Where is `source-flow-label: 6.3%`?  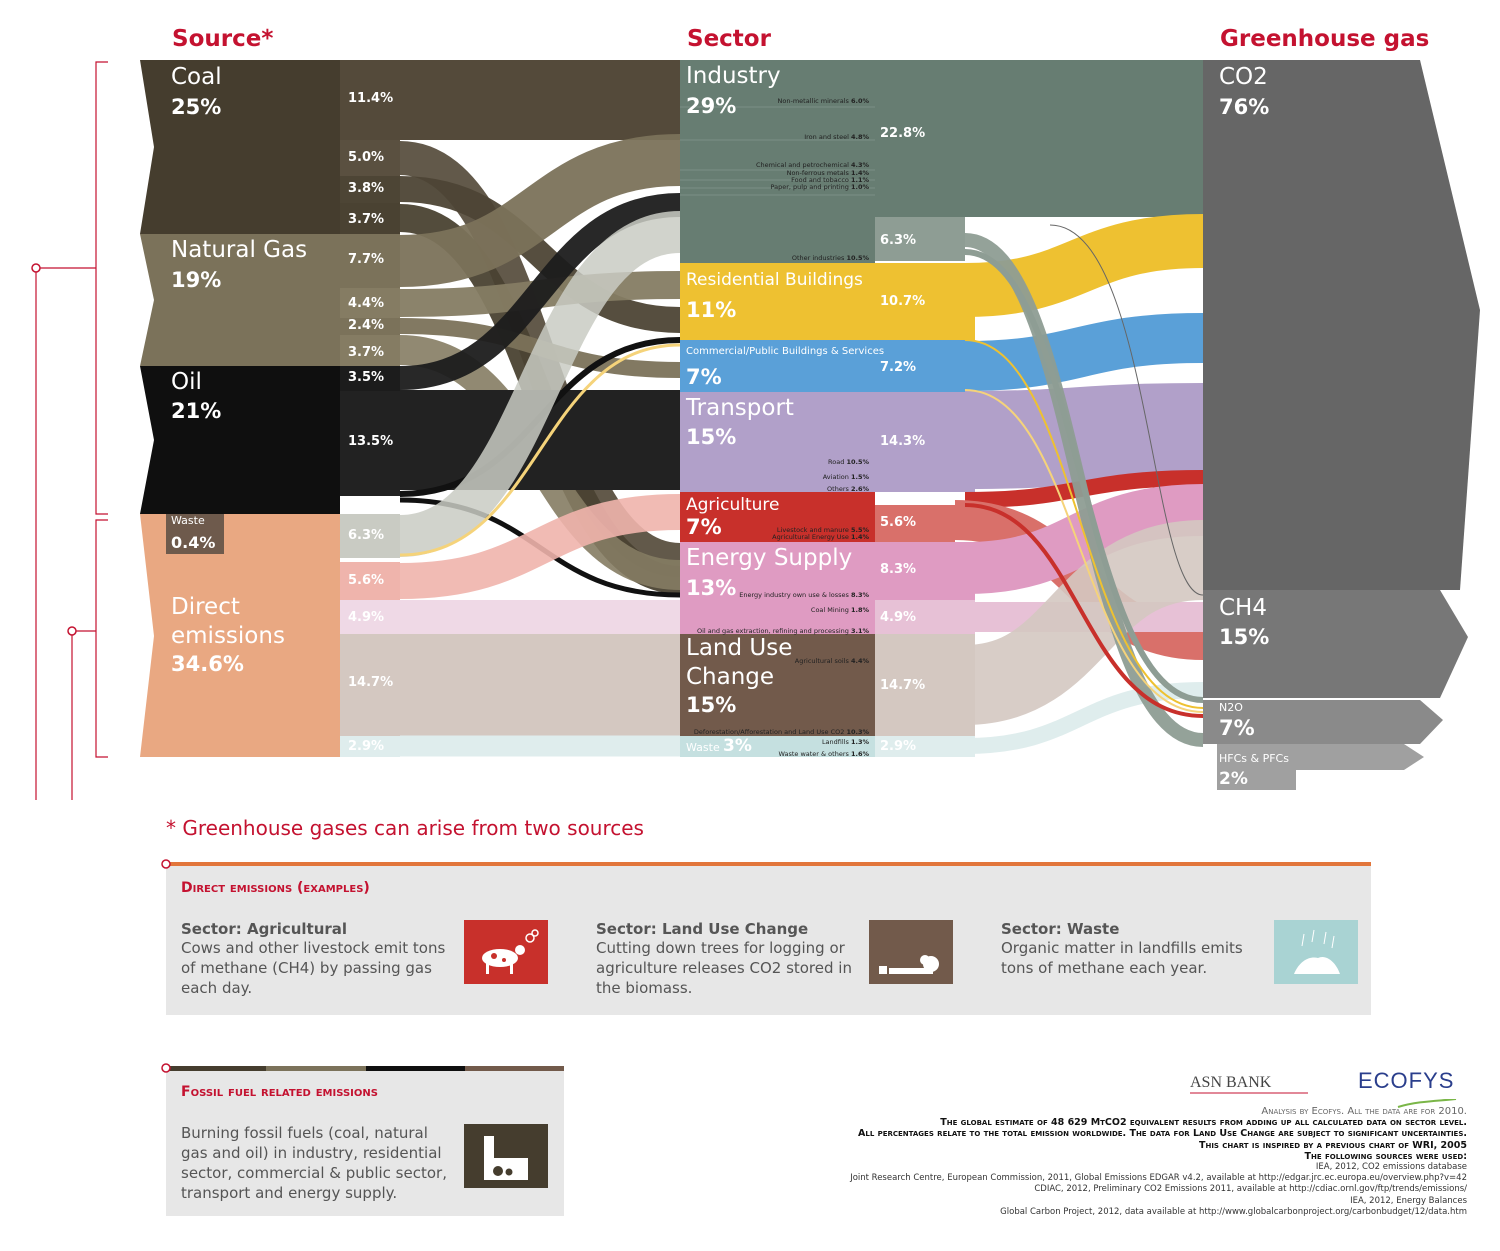
source-flow-label: 6.3% is located at coordinates (366, 535).